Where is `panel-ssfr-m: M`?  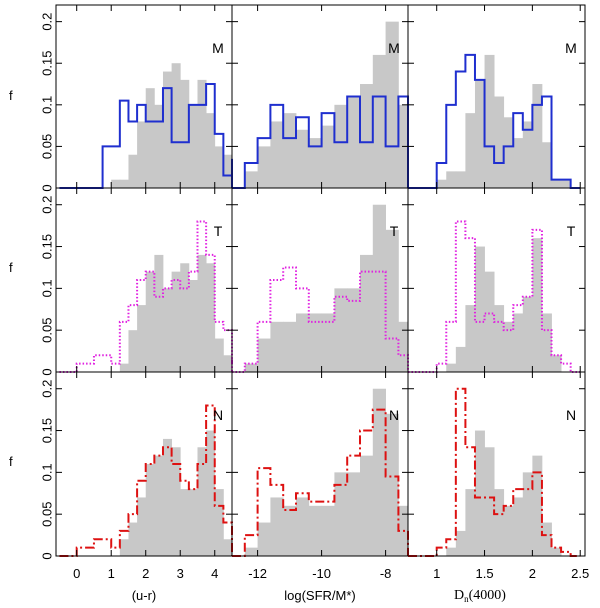
panel-ssfr-m: M is located at coordinates (320, 96).